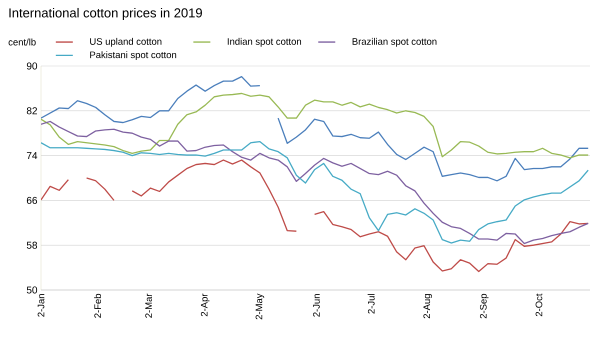  Describe the element at coordinates (265, 42) in the screenshot. I see `legend-label: Indian spot cotton` at that location.